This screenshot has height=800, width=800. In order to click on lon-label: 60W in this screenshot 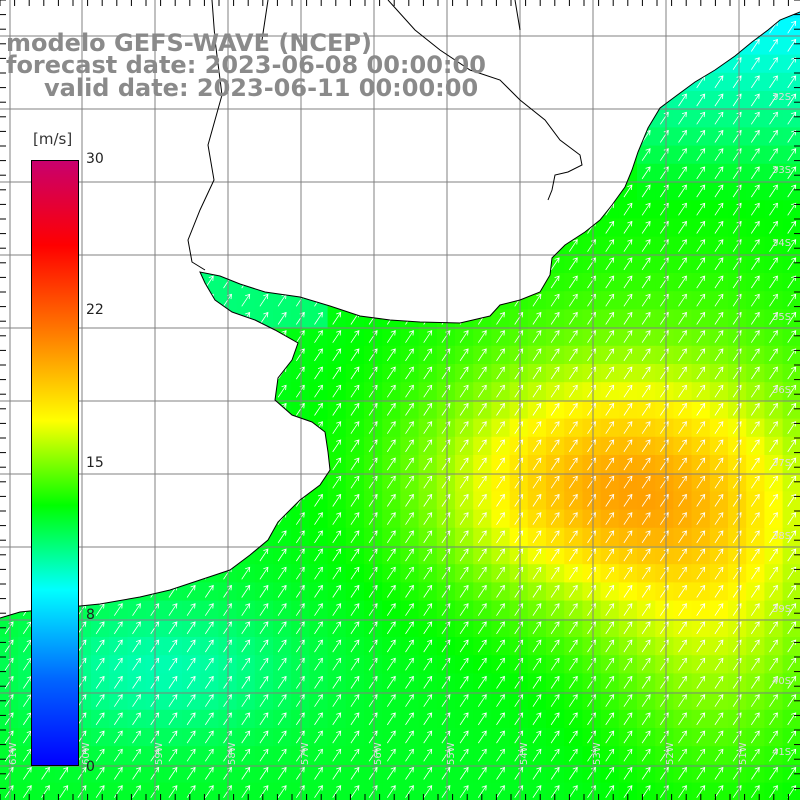, I will do `click(86, 753)`.